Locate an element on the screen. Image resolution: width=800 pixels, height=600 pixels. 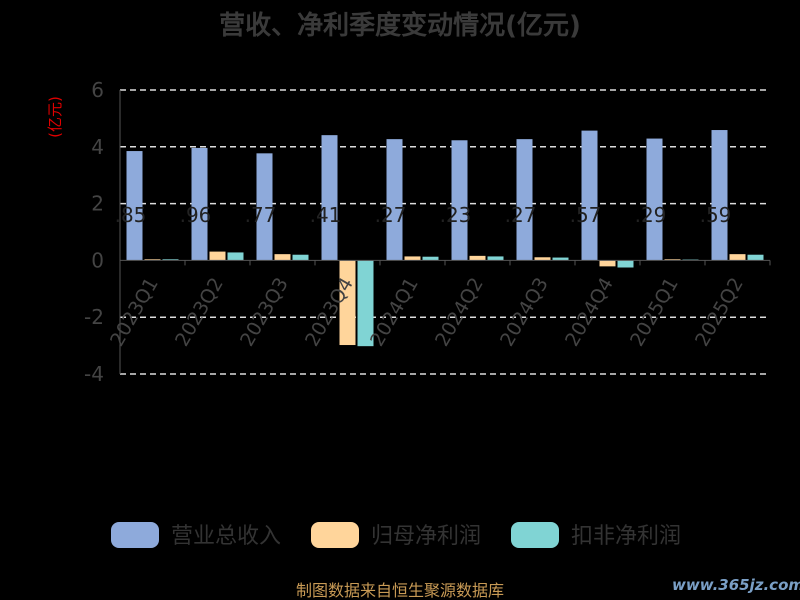
x-tick-label: 2024Q4 is located at coordinates (589, 312).